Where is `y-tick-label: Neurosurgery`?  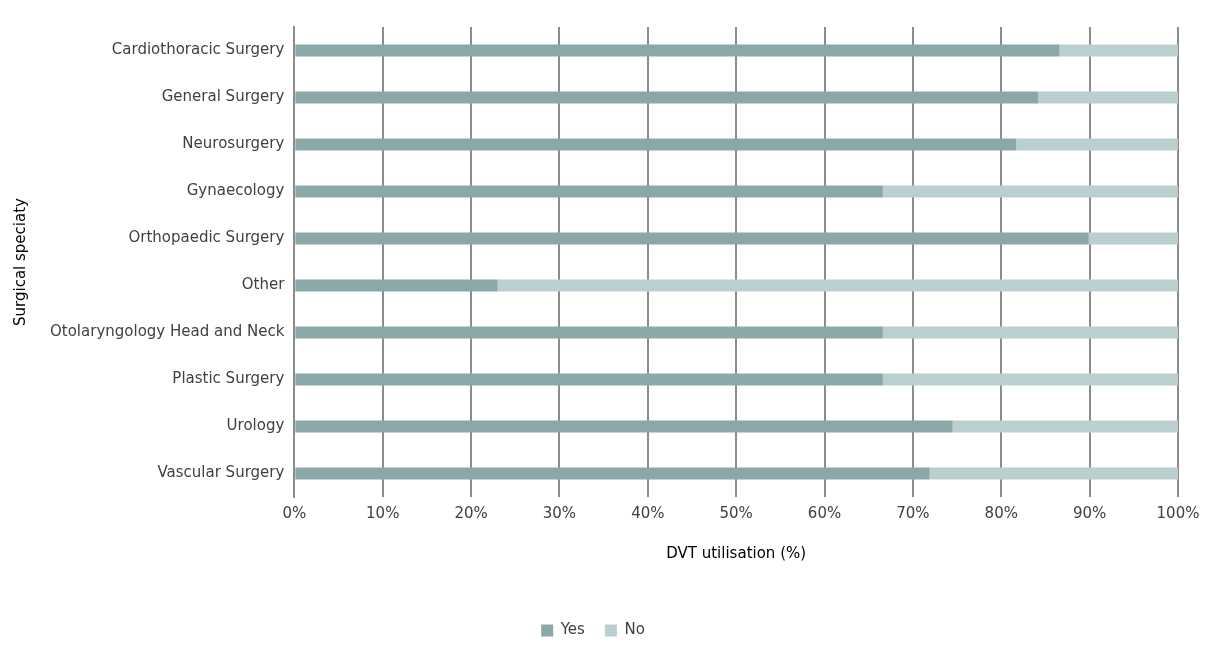
y-tick-label: Neurosurgery is located at coordinates (233, 143).